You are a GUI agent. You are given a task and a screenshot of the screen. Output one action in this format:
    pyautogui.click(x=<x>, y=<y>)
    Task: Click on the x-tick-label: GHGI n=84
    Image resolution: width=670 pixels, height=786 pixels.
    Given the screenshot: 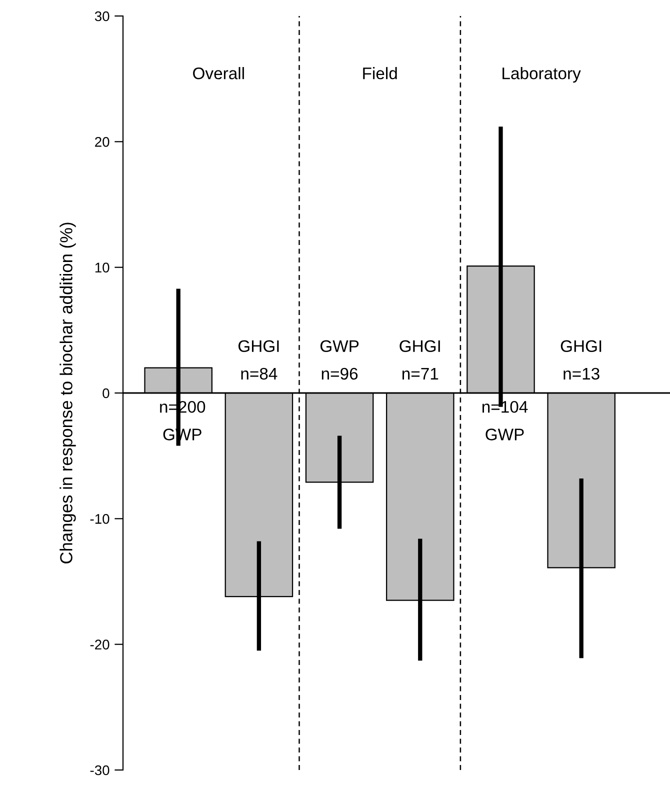 What is the action you would take?
    pyautogui.click(x=258, y=360)
    